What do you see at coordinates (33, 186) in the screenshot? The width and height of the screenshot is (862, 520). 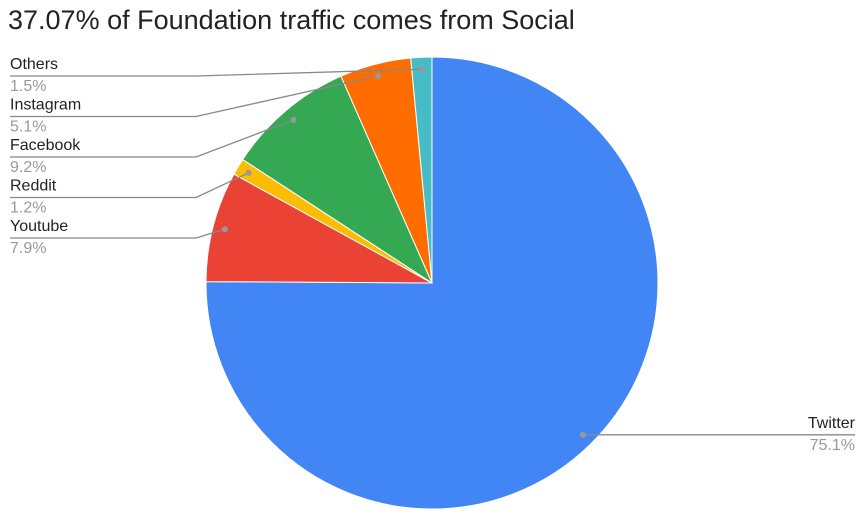 I see `slice-name: Reddit` at bounding box center [33, 186].